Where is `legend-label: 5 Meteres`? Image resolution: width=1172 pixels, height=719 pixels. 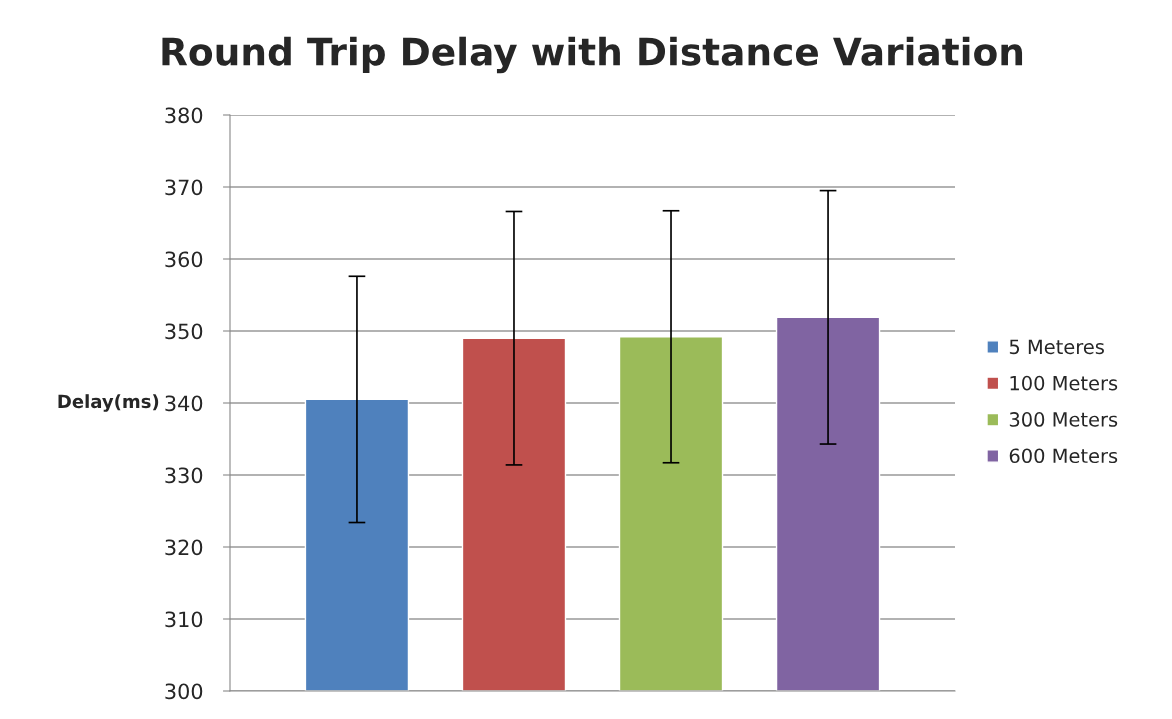
legend-label: 5 Meteres is located at coordinates (1056, 347).